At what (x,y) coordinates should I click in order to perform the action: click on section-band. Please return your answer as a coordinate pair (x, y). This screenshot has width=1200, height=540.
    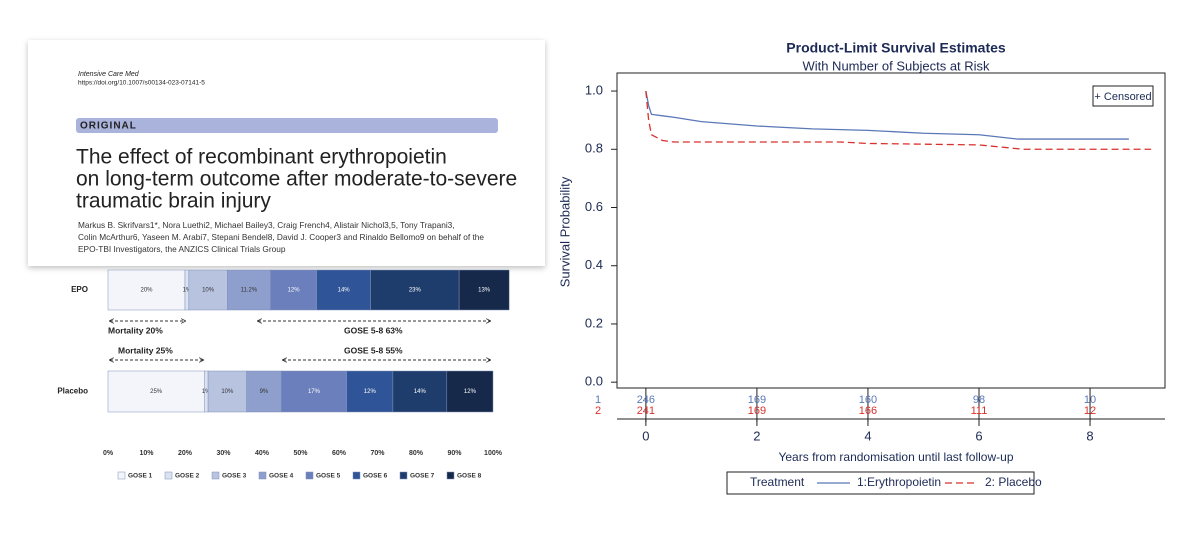
    Looking at the image, I should click on (287, 125).